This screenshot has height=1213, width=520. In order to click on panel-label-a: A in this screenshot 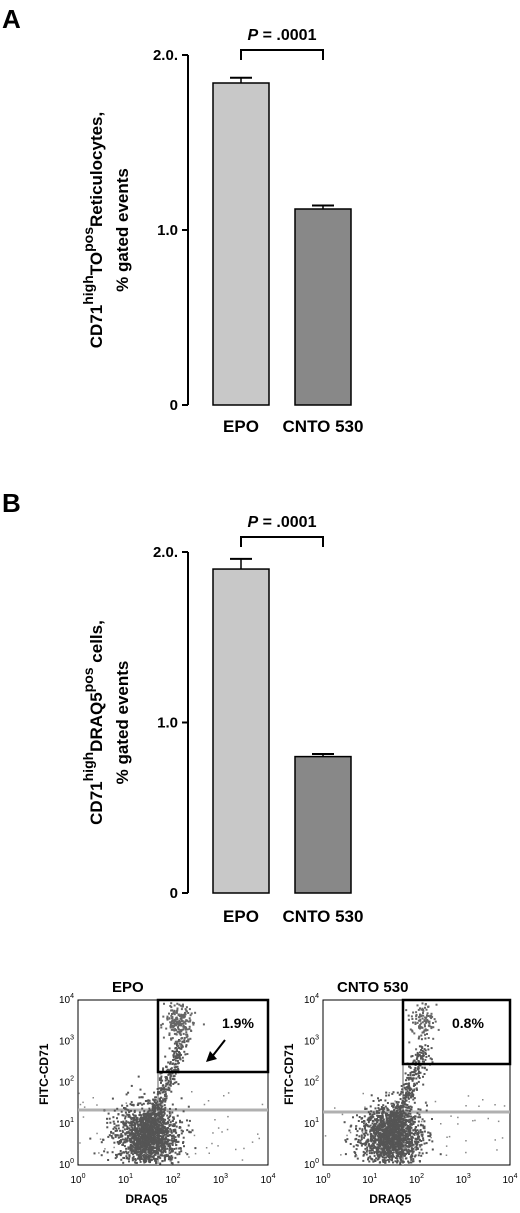, I will do `click(11, 19)`.